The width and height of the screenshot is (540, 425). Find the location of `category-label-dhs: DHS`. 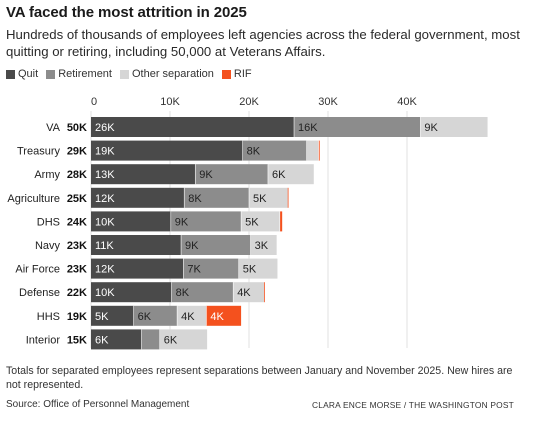

category-label-dhs: DHS is located at coordinates (48, 222).